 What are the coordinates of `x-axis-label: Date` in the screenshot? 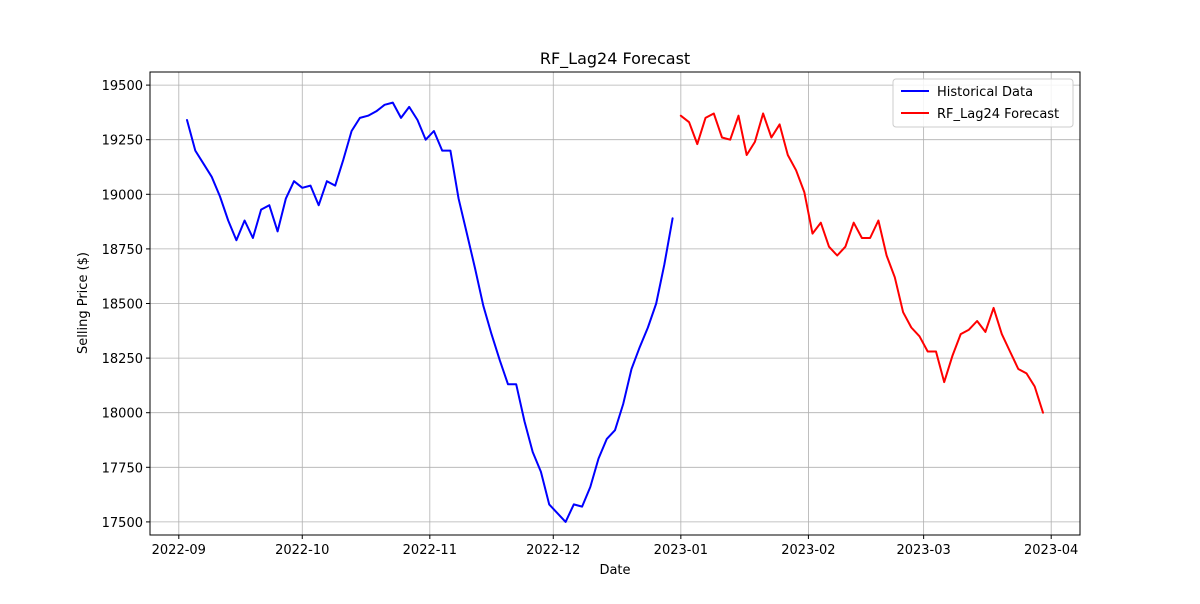 It's located at (614, 570).